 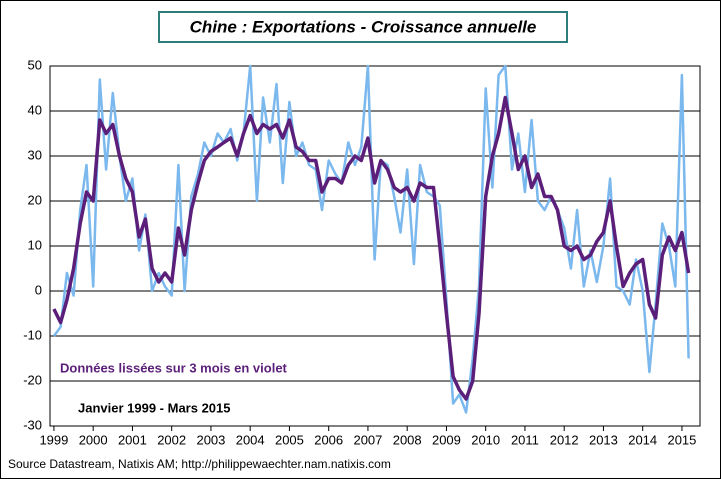 What do you see at coordinates (35, 199) in the screenshot?
I see `y-tick-label: 20` at bounding box center [35, 199].